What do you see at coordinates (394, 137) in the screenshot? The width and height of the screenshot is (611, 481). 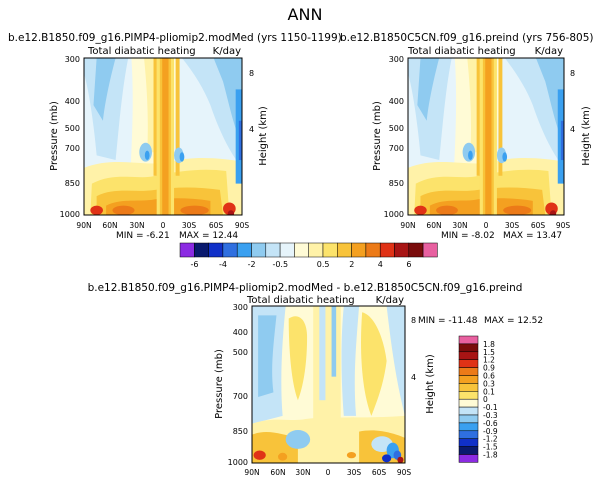 I see `preind-panel-yticks: 300 400 500 700 850 1000` at bounding box center [394, 137].